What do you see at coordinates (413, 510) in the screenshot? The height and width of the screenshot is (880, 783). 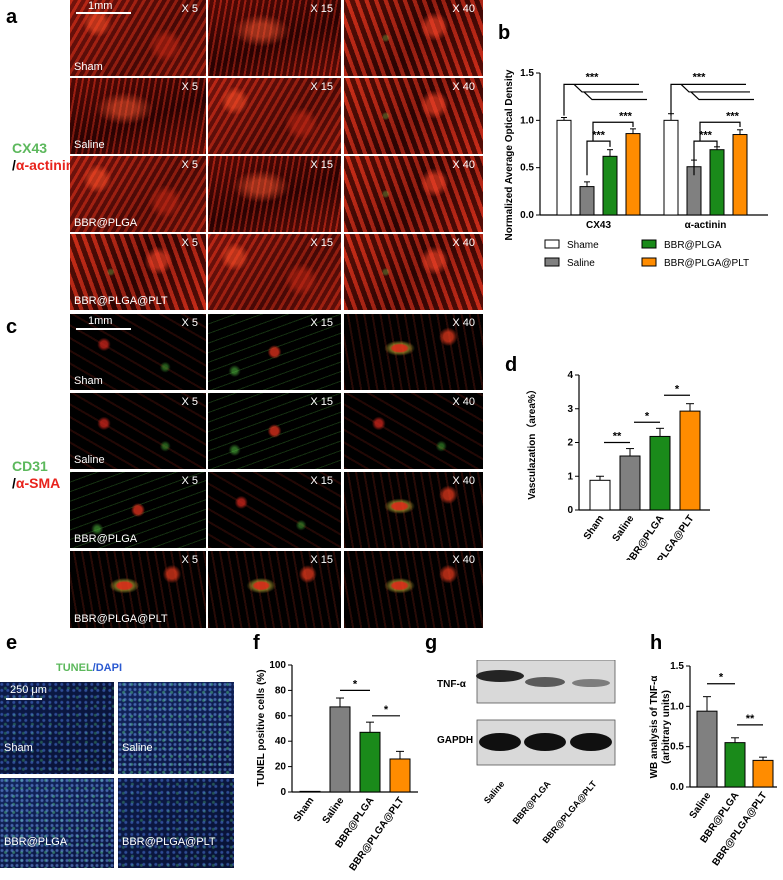 I see `micrograph-bbr-plga-x40: X 40` at bounding box center [413, 510].